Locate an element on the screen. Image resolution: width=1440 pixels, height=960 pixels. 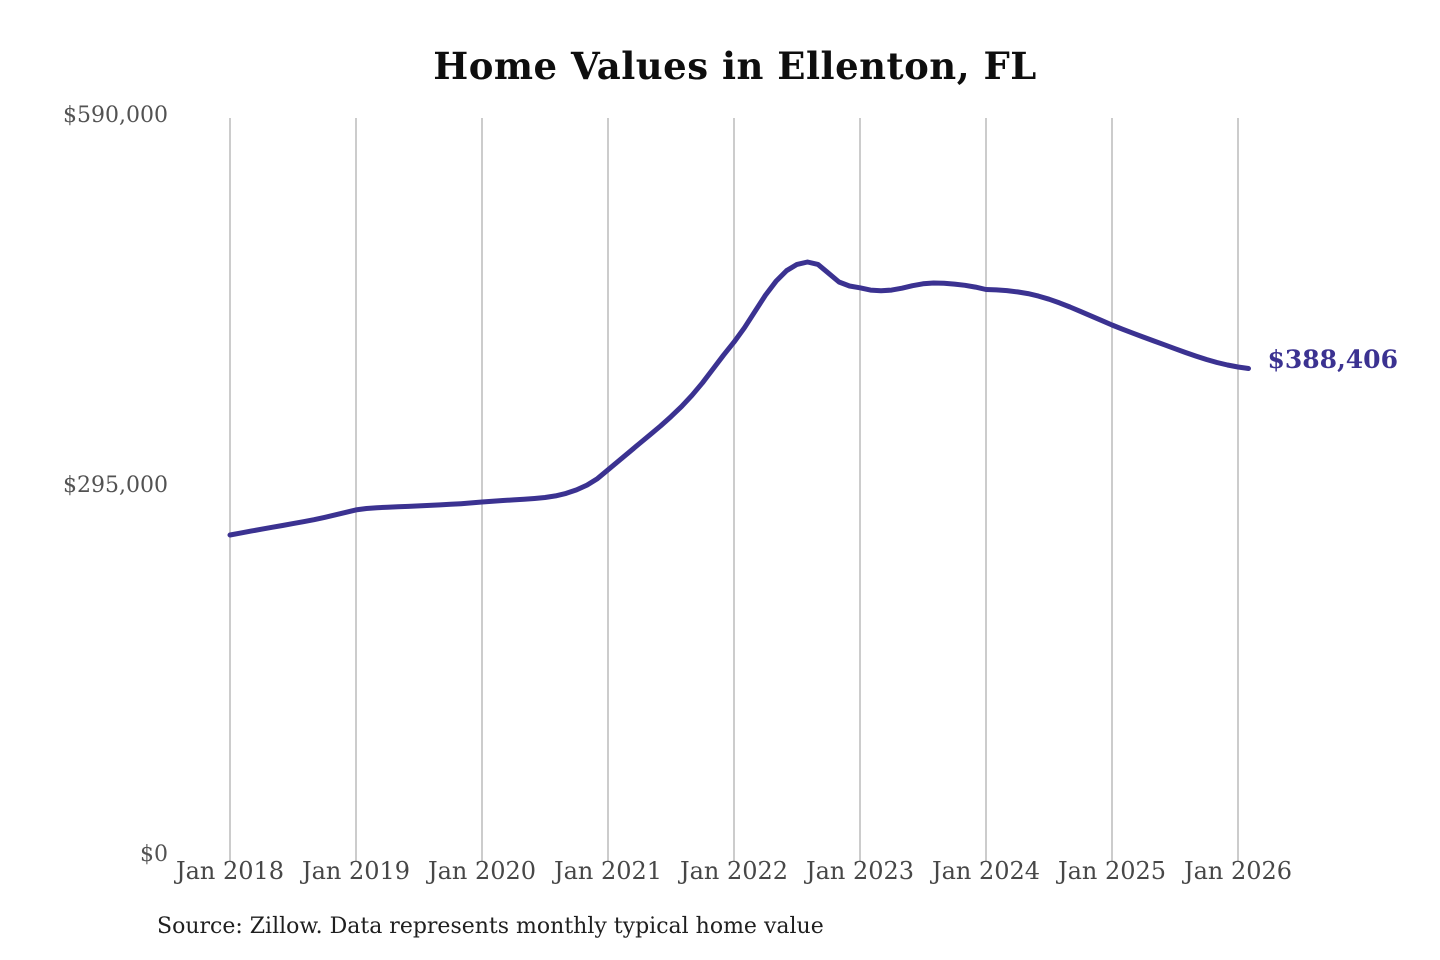
y-tick-label: $0 is located at coordinates (154, 854).